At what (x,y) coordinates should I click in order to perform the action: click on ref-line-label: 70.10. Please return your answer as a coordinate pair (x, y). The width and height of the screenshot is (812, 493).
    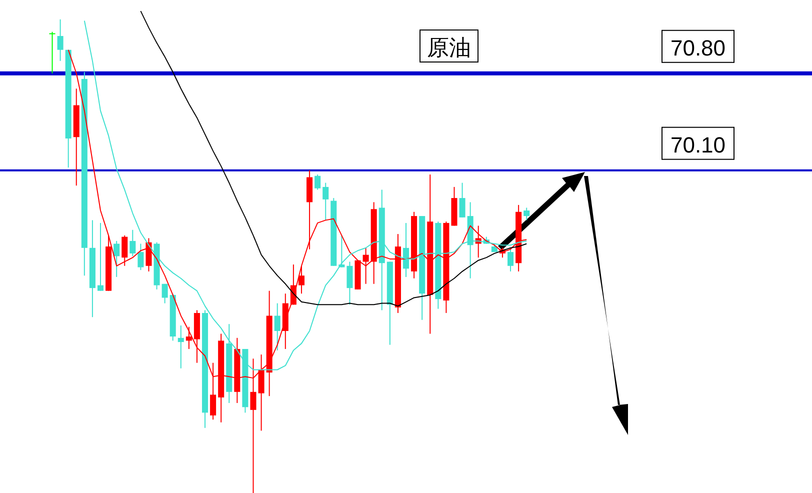
    Looking at the image, I should click on (698, 145).